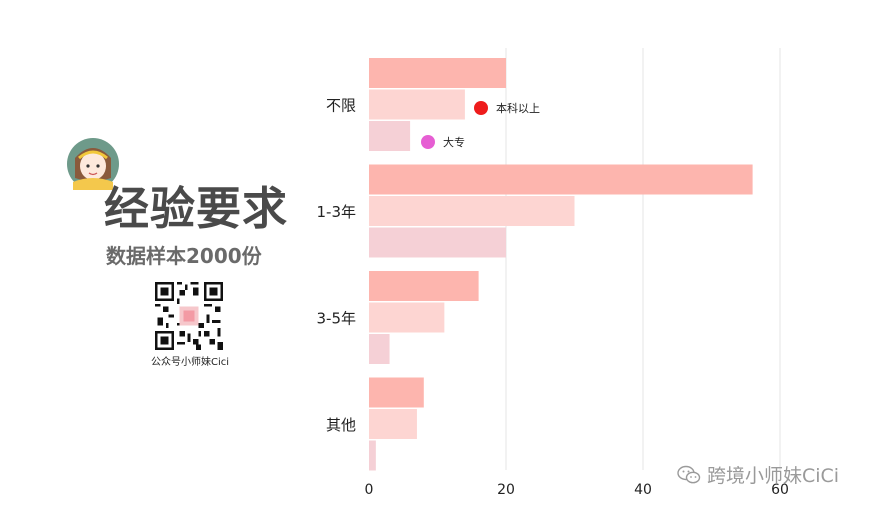 The height and width of the screenshot is (514, 883). I want to click on category-label: 不限, so click(341, 105).